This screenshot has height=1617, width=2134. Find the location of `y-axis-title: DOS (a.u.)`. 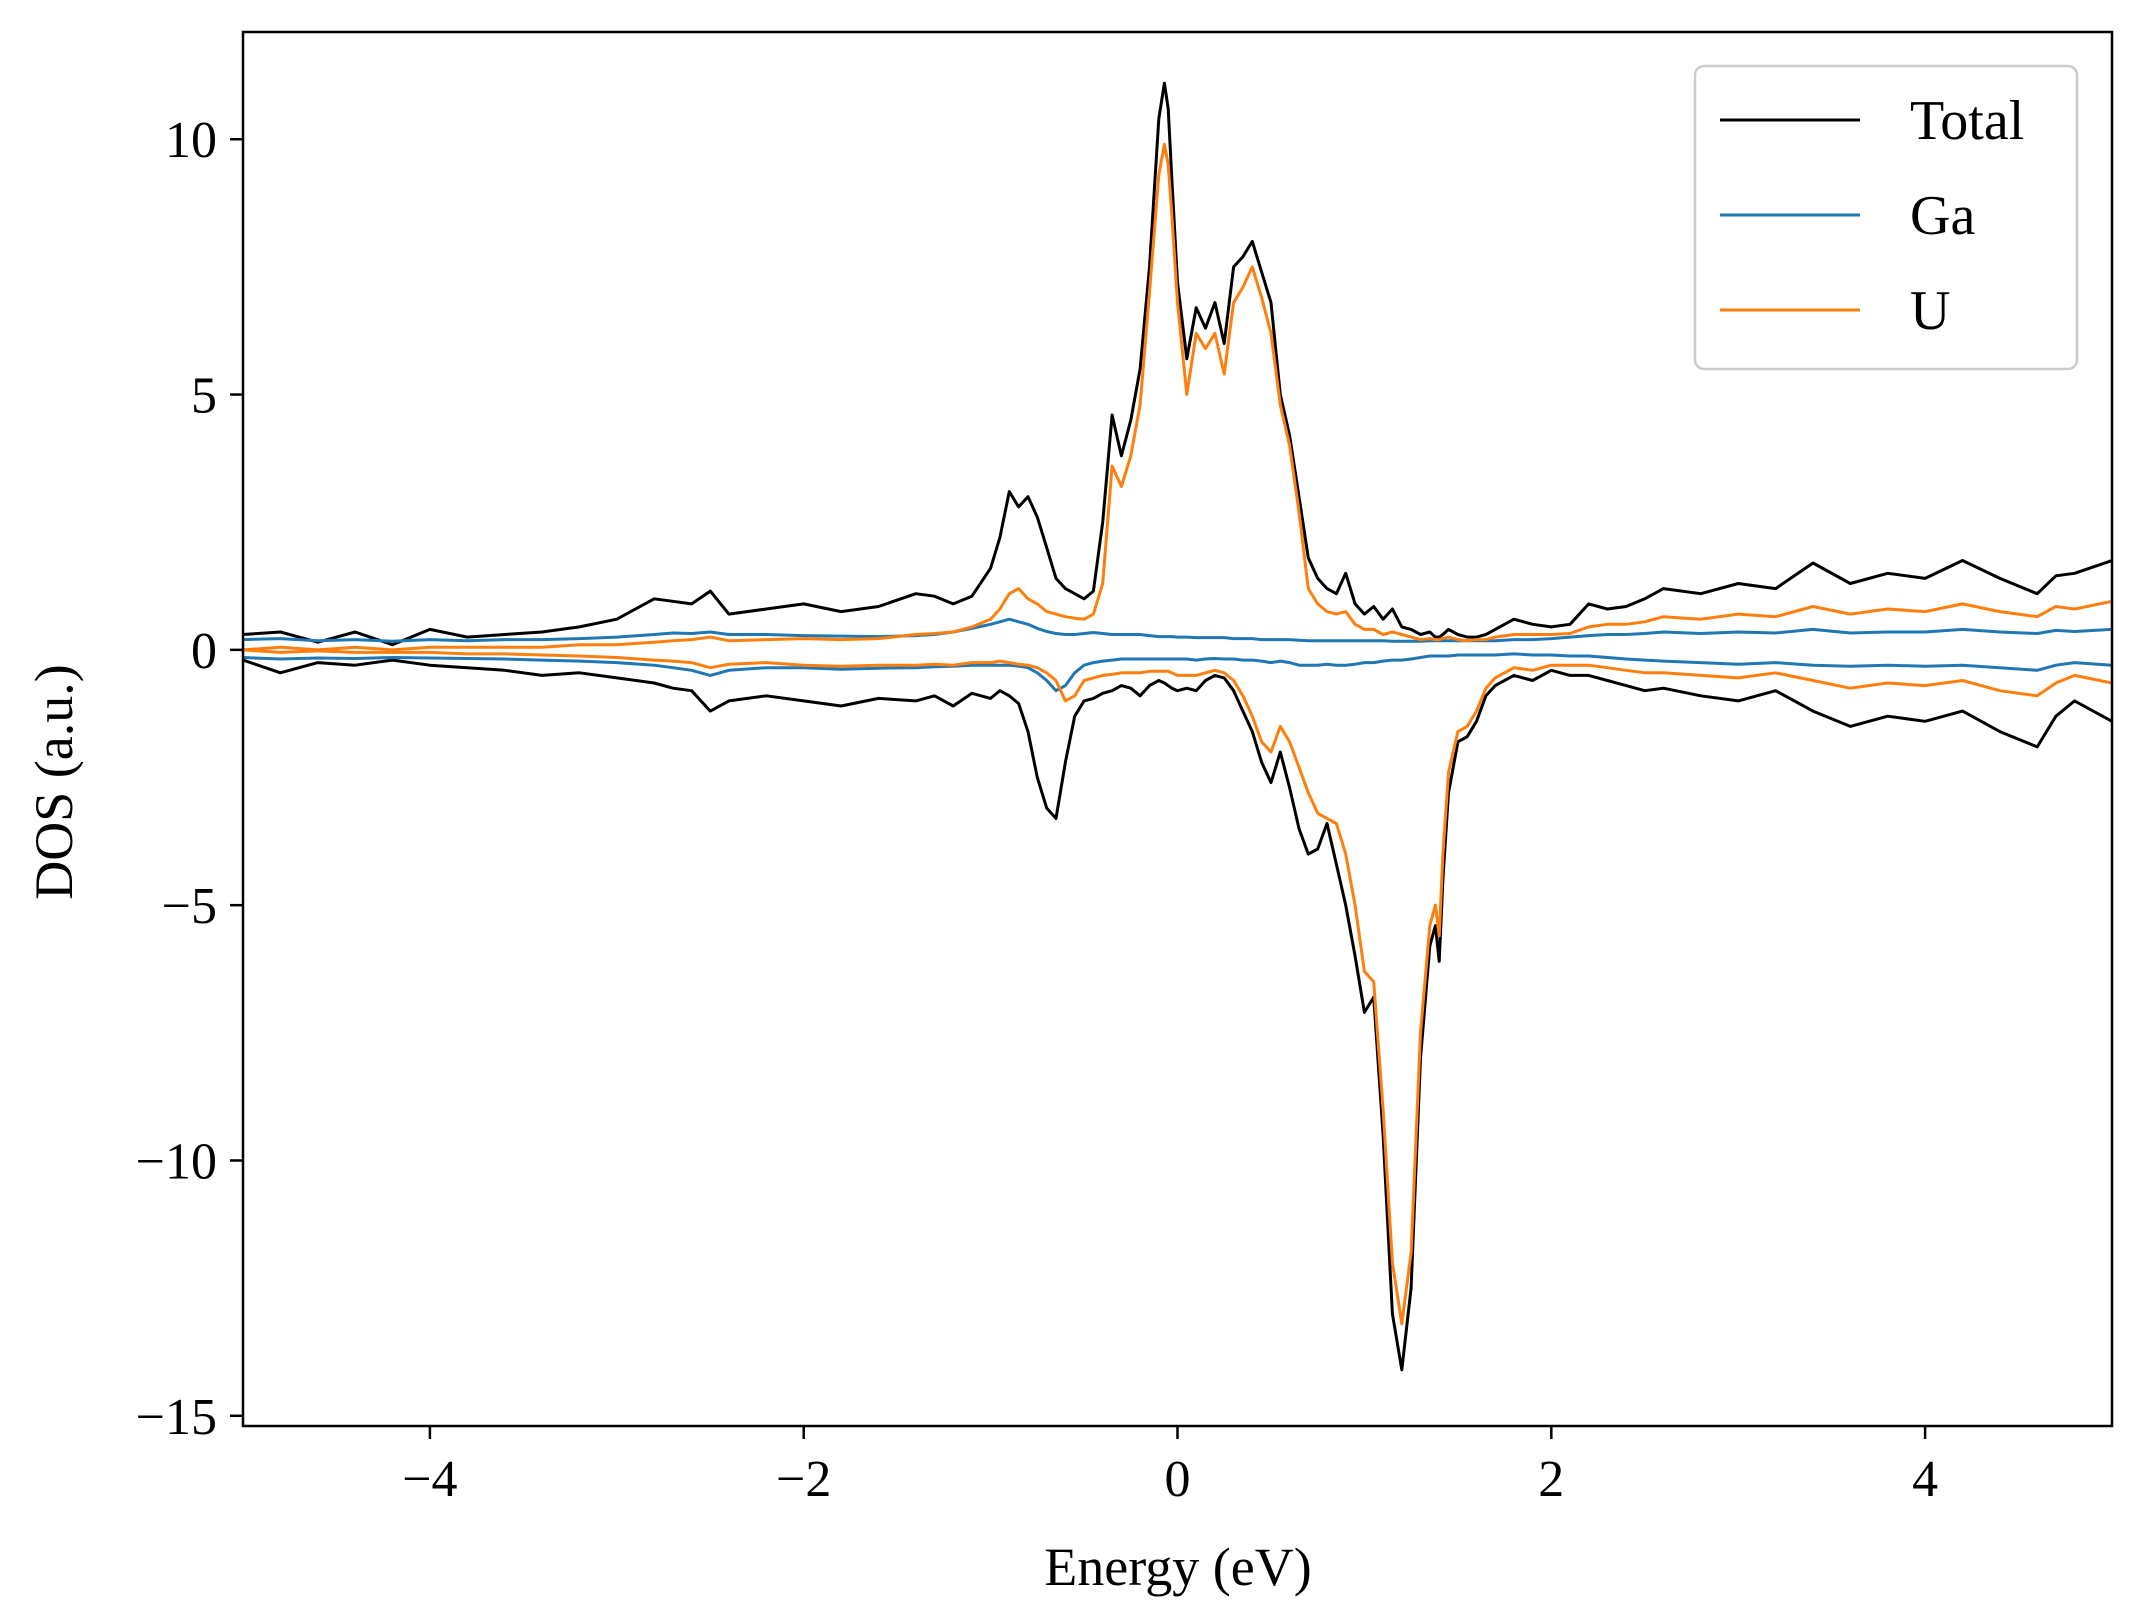

y-axis-title: DOS (a.u.) is located at coordinates (54, 781).